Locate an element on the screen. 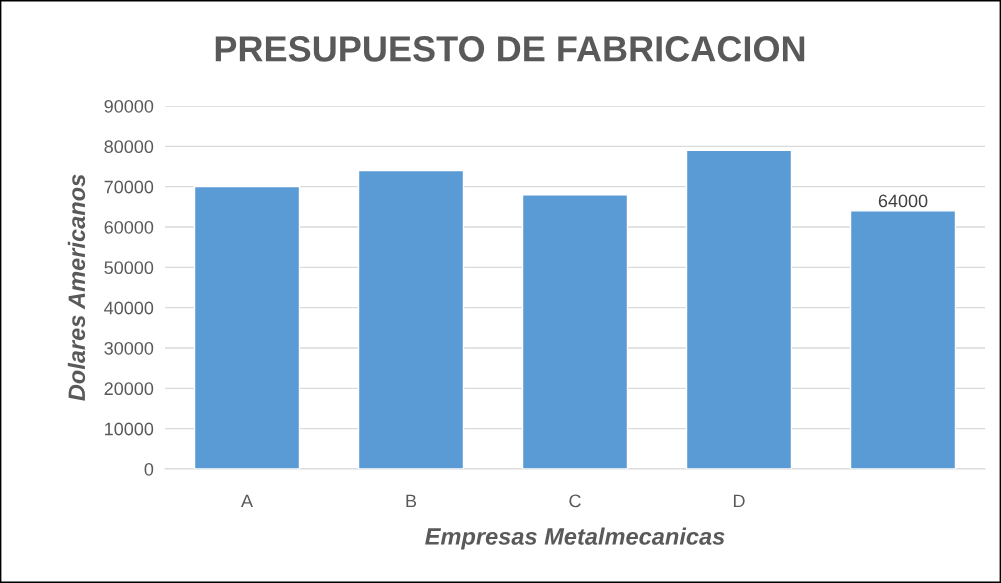 This screenshot has height=583, width=1001. x-tick-label: B is located at coordinates (411, 501).